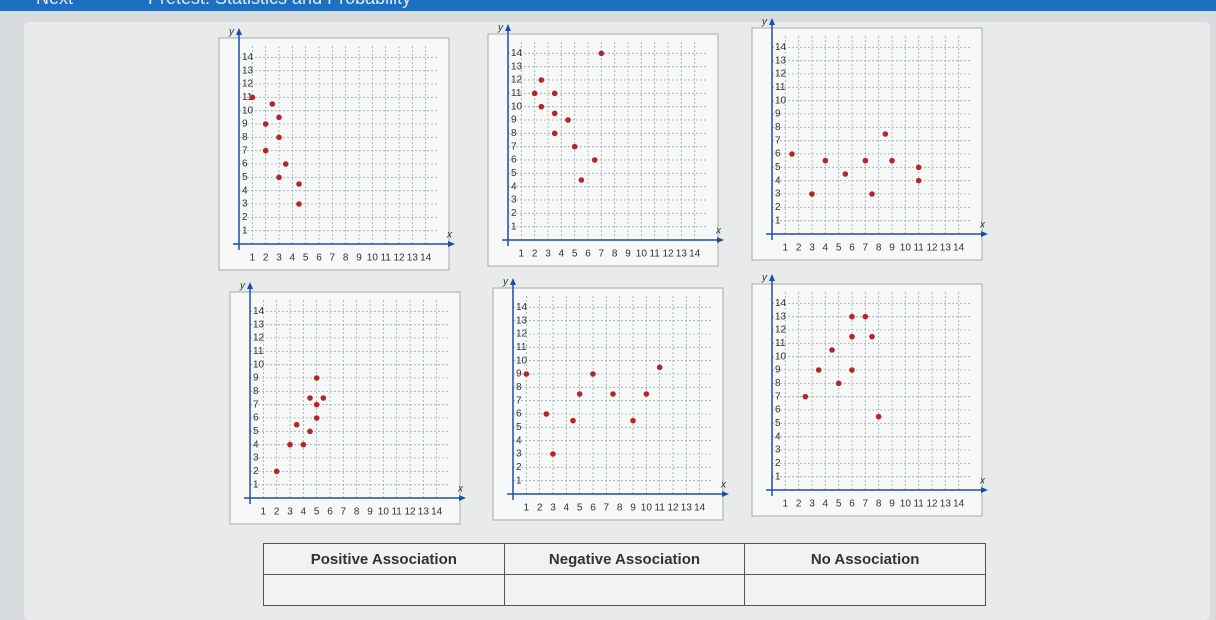 The height and width of the screenshot is (620, 1216). I want to click on page-title: Pretest: Statistics and Probability, so click(279, 4).